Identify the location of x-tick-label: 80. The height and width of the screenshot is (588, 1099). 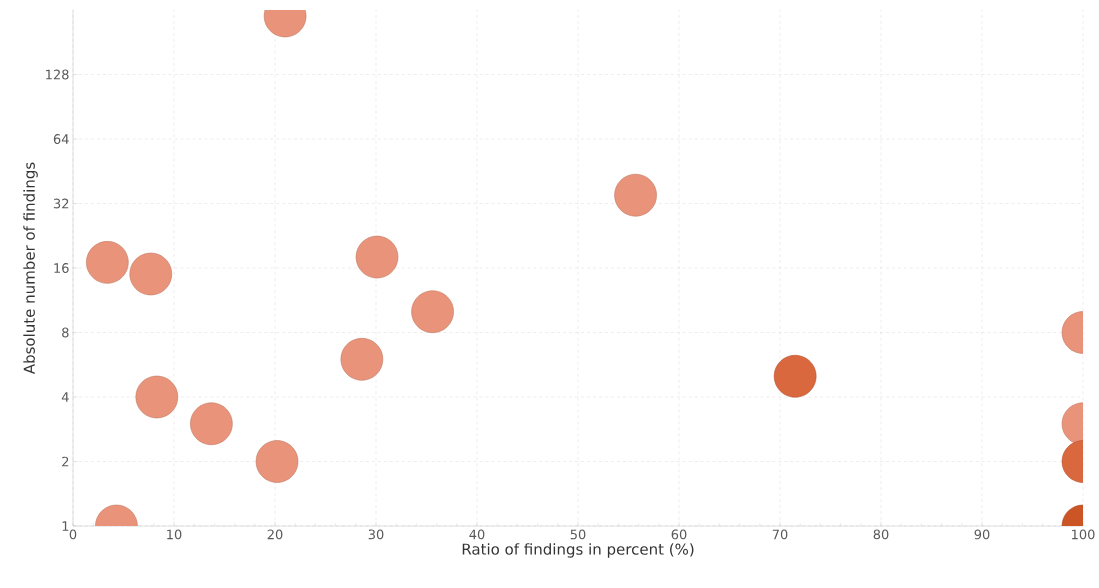
(881, 534).